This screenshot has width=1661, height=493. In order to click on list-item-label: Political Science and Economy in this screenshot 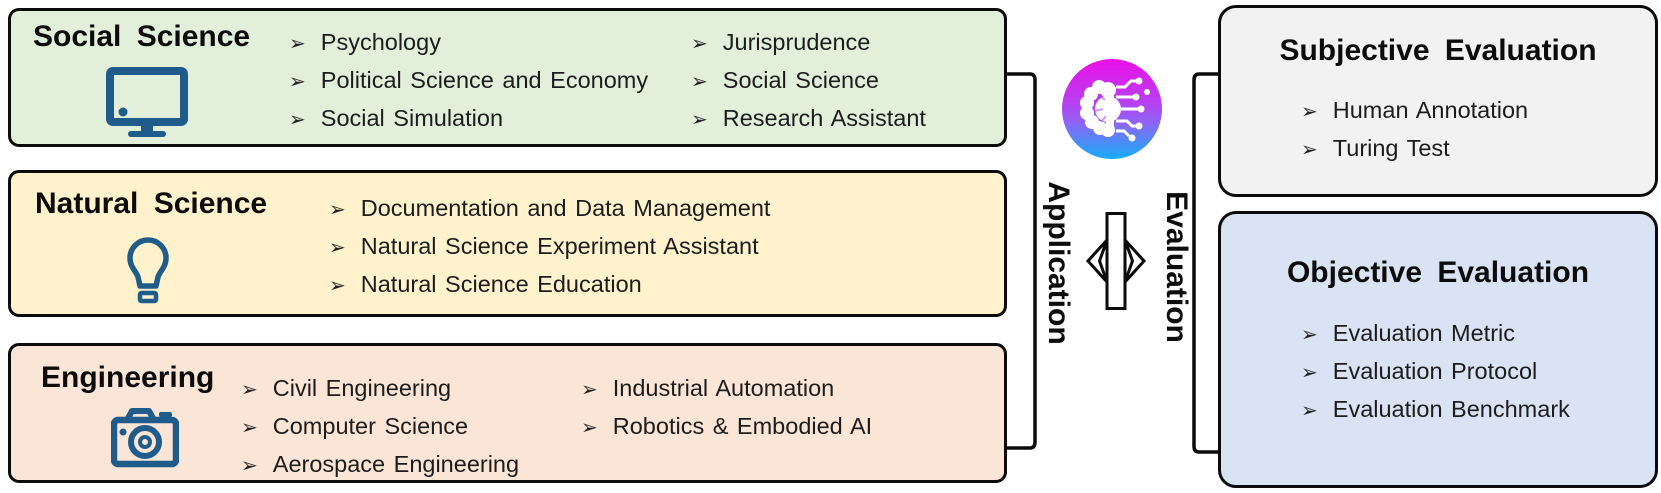, I will do `click(484, 79)`.